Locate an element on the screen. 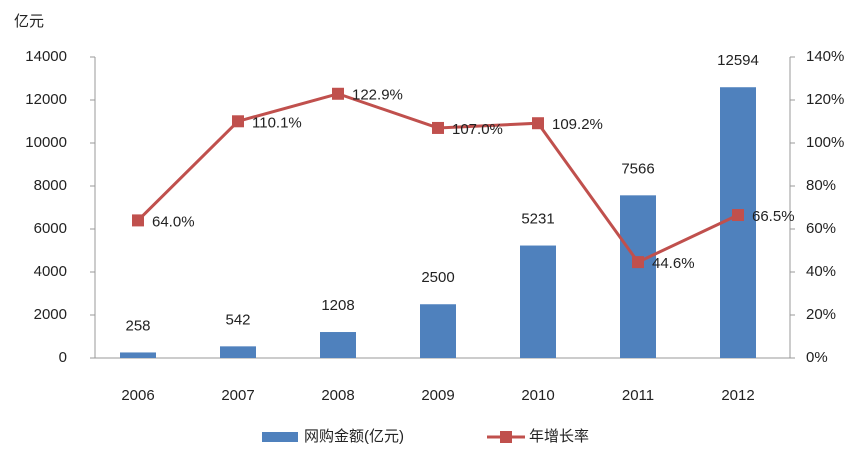 The width and height of the screenshot is (862, 451). line-value-label: 64.0% is located at coordinates (173, 221).